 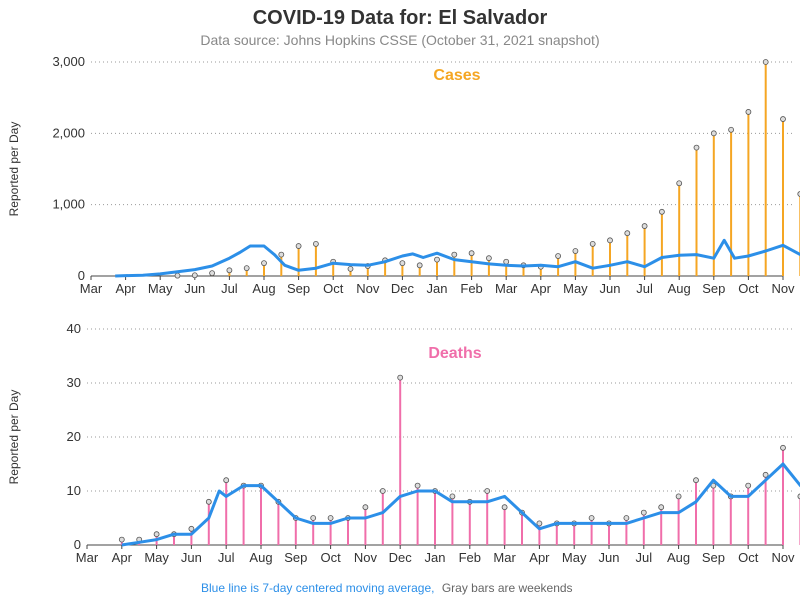 I want to click on panel-title: Cases, so click(x=456, y=75).